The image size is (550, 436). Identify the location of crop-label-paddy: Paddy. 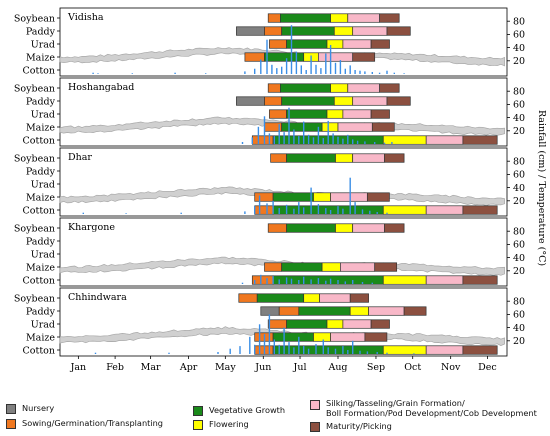
(41, 31).